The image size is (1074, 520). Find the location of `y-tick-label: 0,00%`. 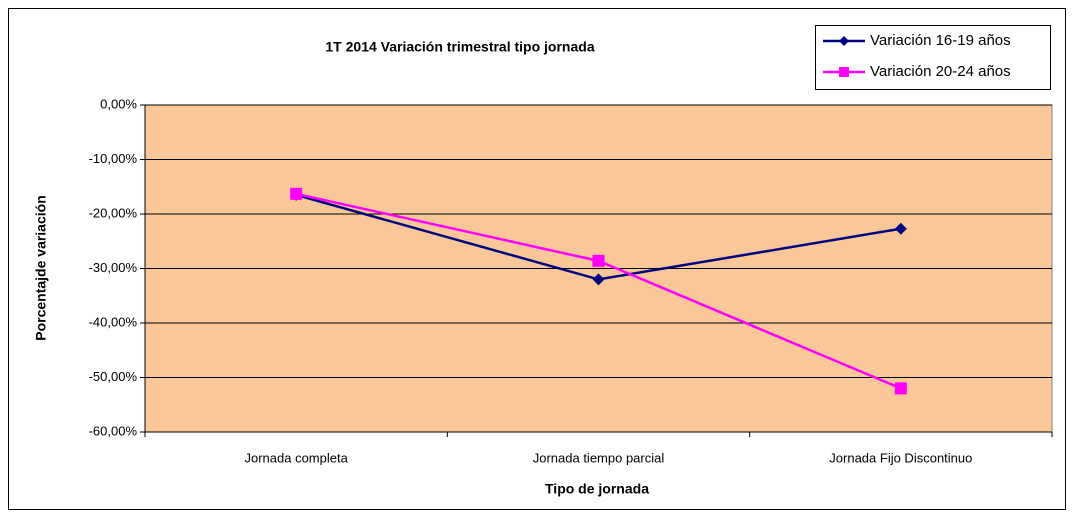

y-tick-label: 0,00% is located at coordinates (118, 103).